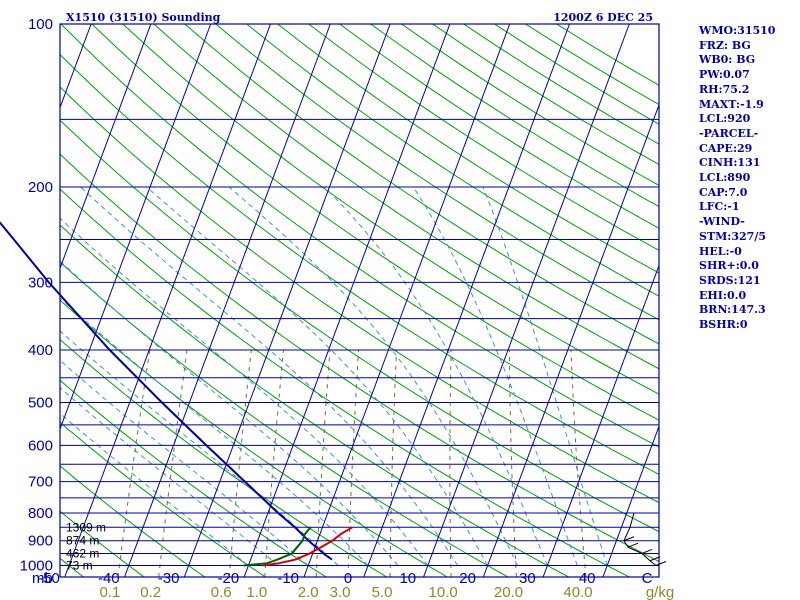 The width and height of the screenshot is (800, 600). I want to click on index-line: WB0: BG, so click(727, 60).